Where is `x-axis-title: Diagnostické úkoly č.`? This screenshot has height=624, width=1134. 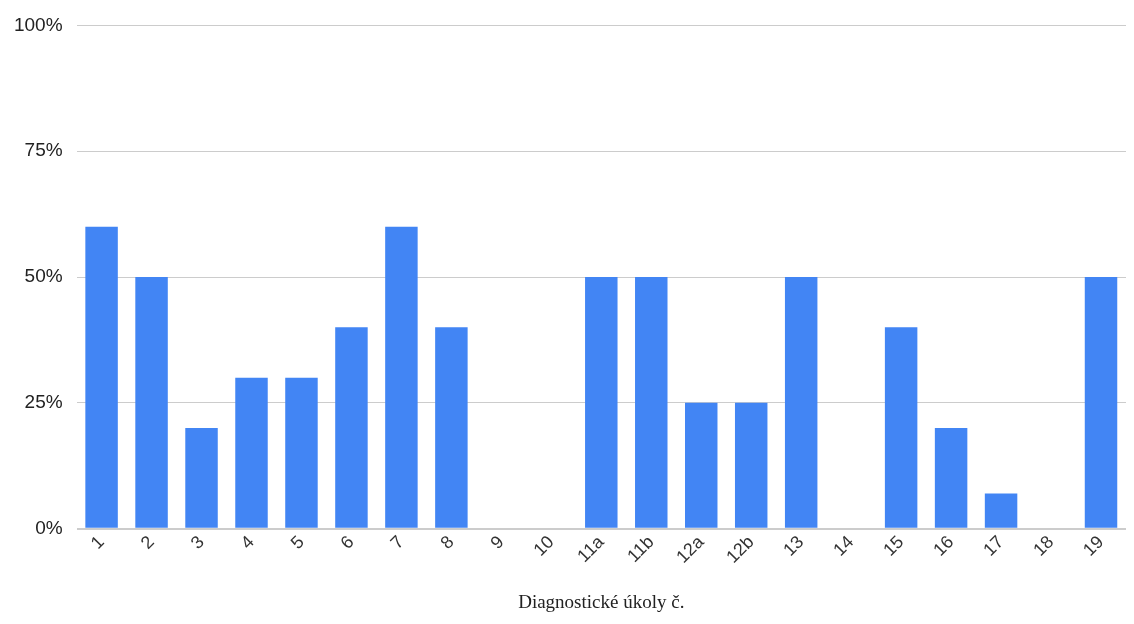
x-axis-title: Diagnostické úkoly č. is located at coordinates (601, 601).